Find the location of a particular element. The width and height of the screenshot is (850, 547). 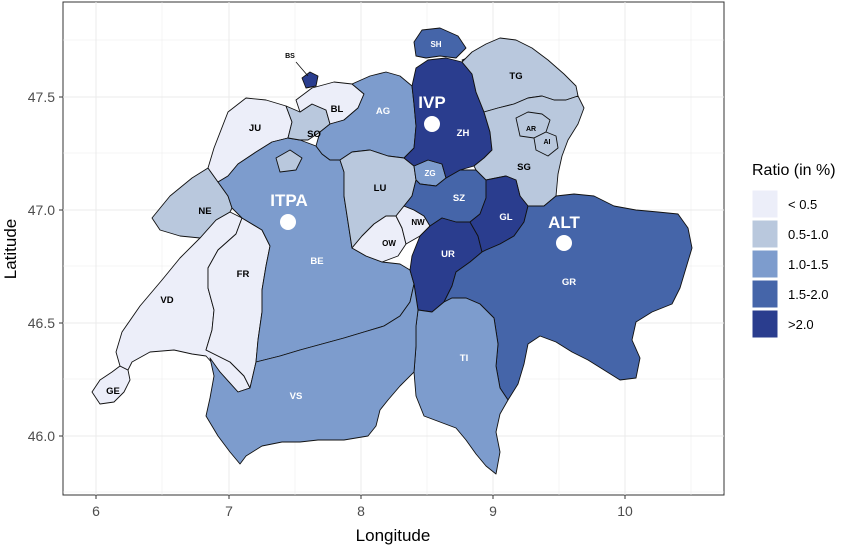

x-tick-label: 6 is located at coordinates (96, 511).